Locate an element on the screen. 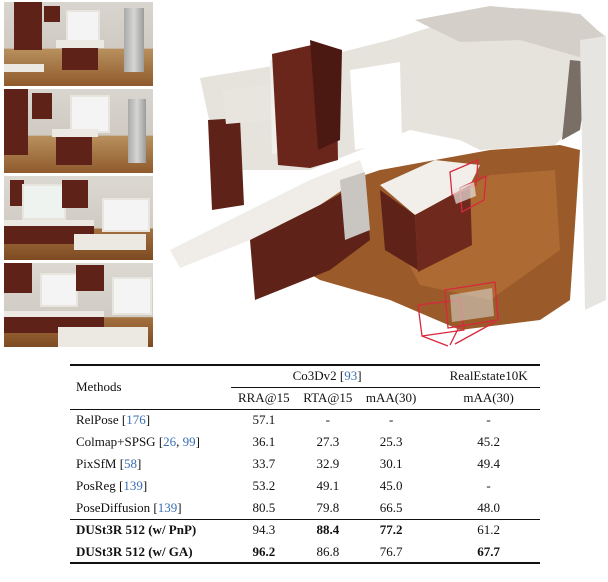  input-views is located at coordinates (78, 176).